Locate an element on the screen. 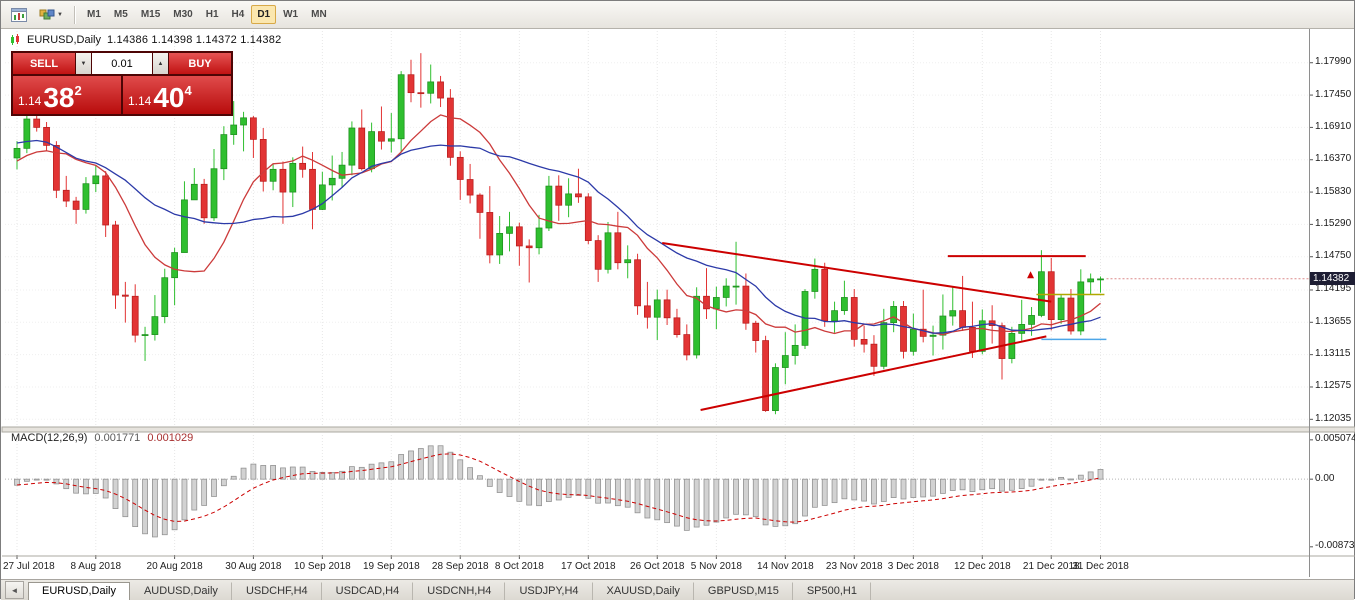  price-axis-label: 1.15290 is located at coordinates (1333, 223).